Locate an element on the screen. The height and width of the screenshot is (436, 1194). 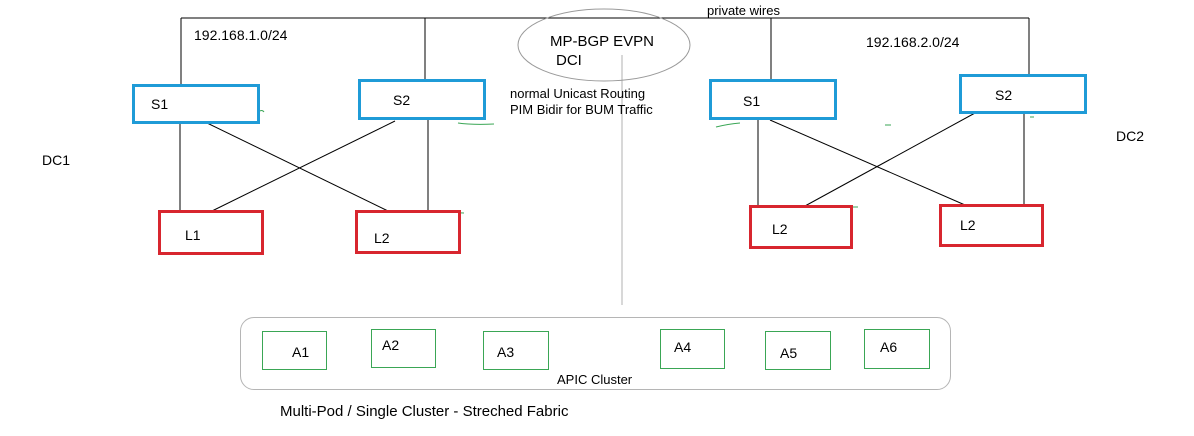
apic-node-a6-label: A6 is located at coordinates (889, 347).